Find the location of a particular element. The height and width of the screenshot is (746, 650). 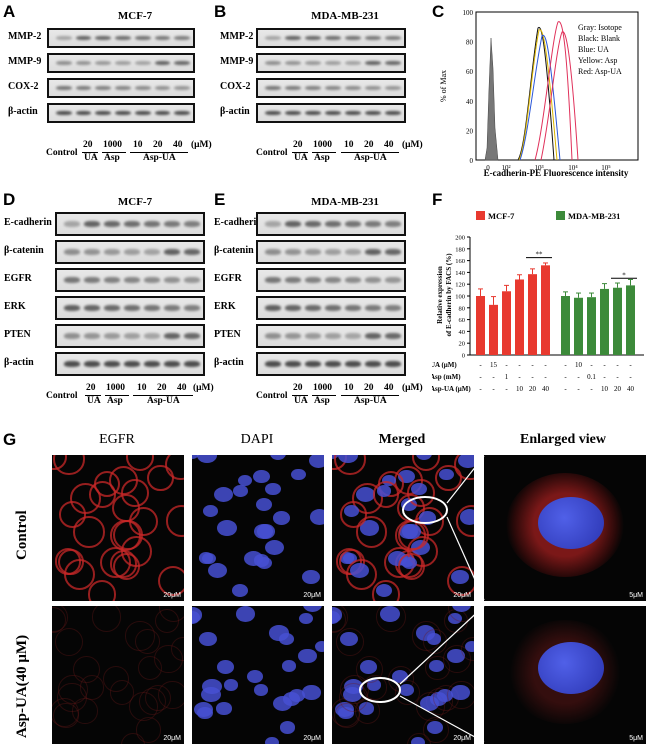

y-tick-label: 20 is located at coordinates (462, 344).